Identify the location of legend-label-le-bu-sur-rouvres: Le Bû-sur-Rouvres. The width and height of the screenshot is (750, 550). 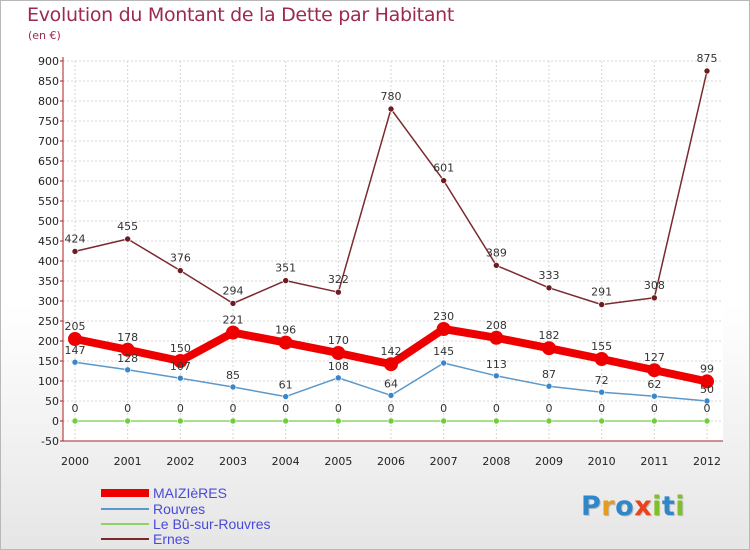
(212, 524).